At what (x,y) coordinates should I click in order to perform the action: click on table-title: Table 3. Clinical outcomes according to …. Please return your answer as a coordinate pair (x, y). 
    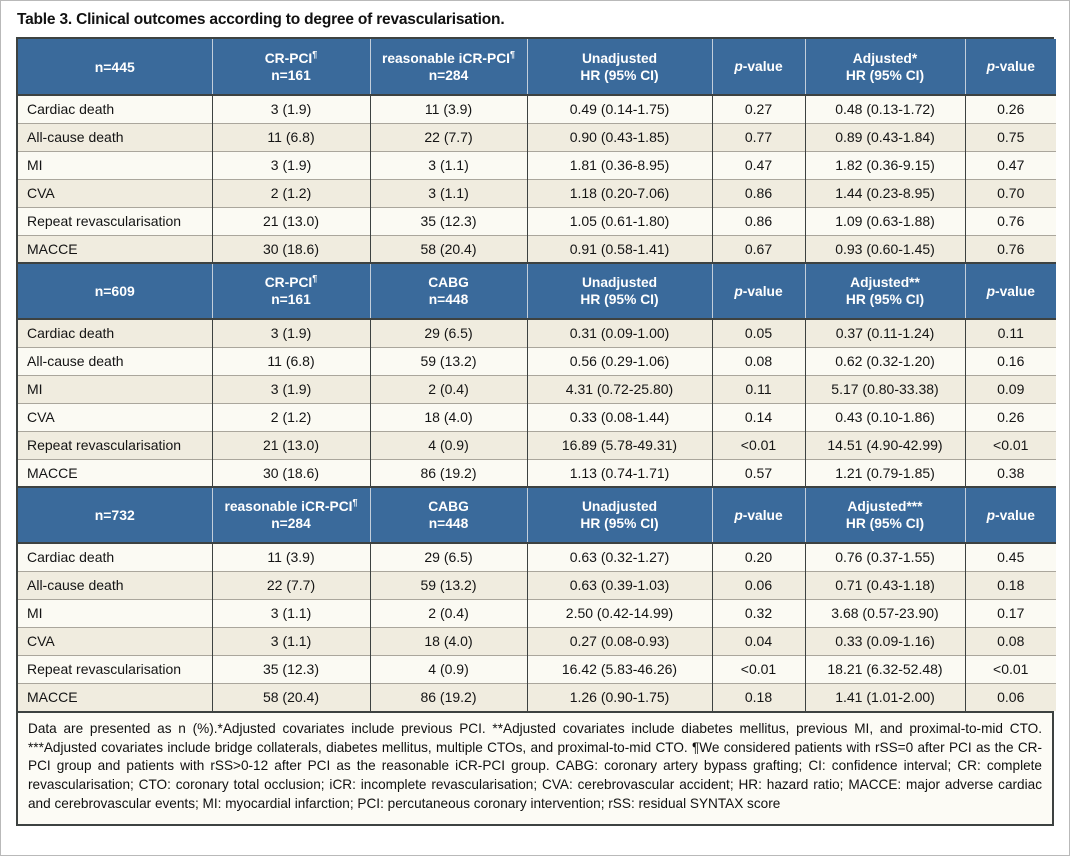
    Looking at the image, I should click on (261, 19).